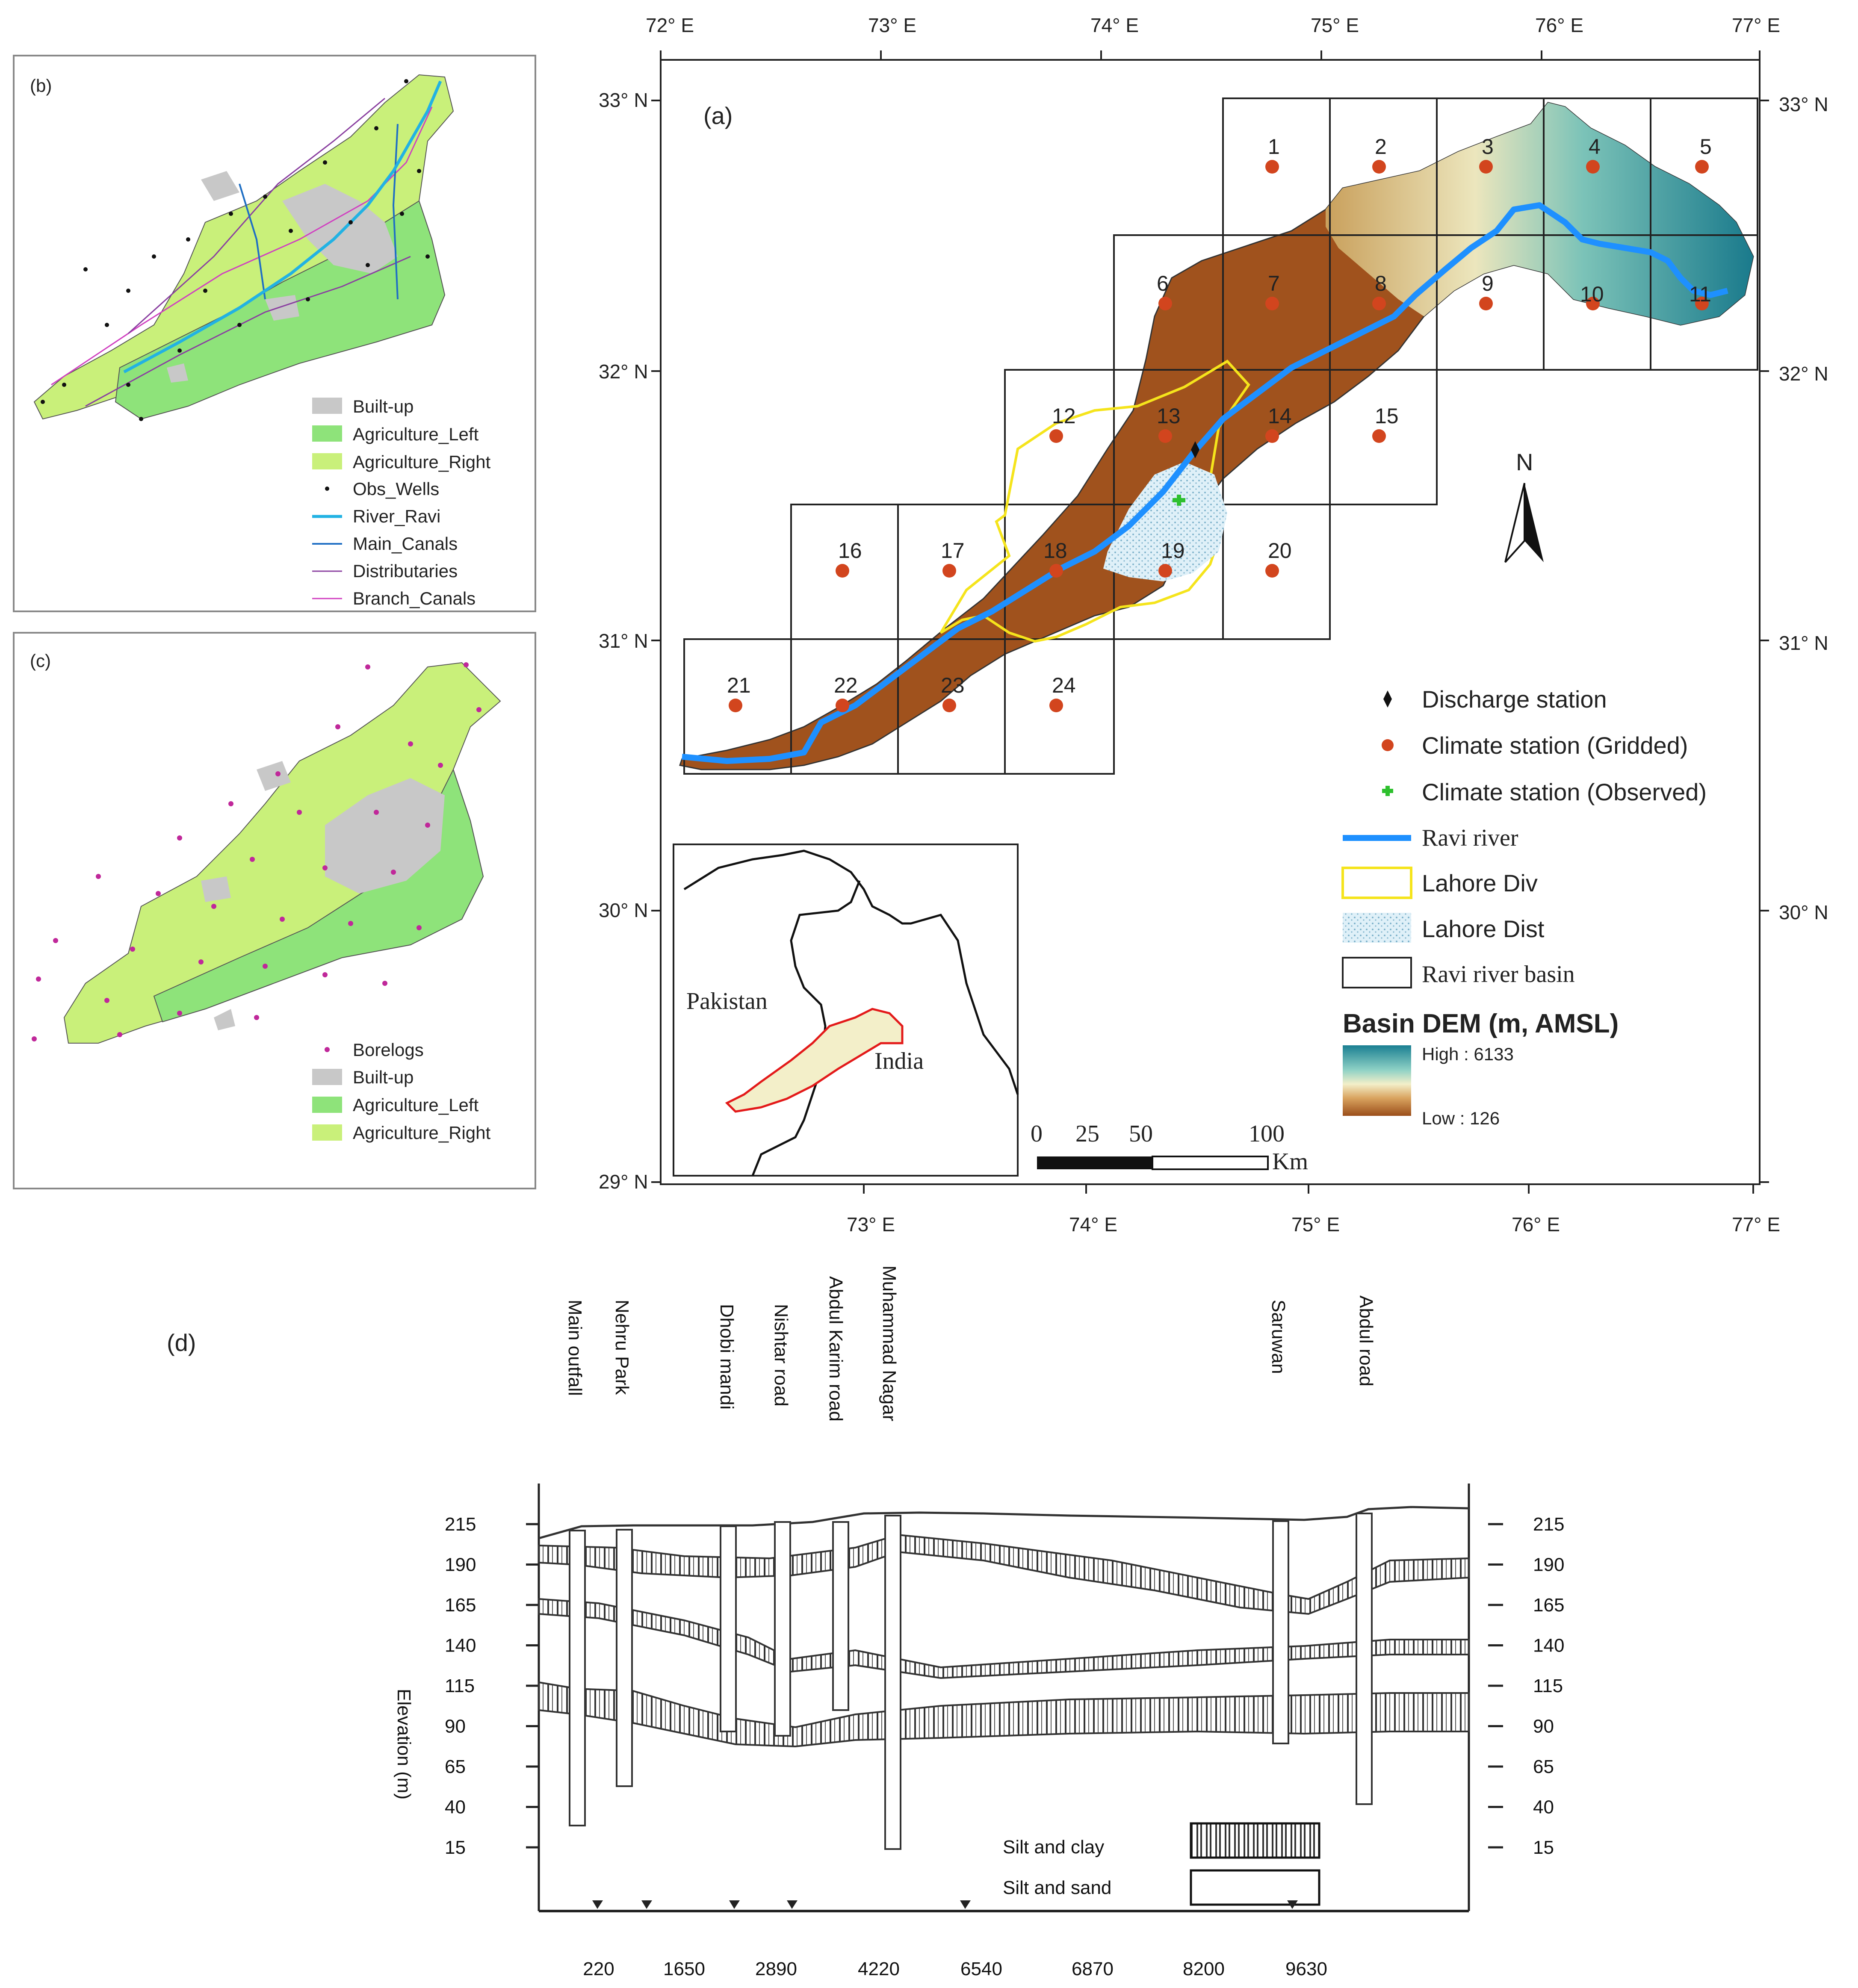 The width and height of the screenshot is (1858, 1988). What do you see at coordinates (1204, 1969) in the screenshot?
I see `x-tick-label: 8200` at bounding box center [1204, 1969].